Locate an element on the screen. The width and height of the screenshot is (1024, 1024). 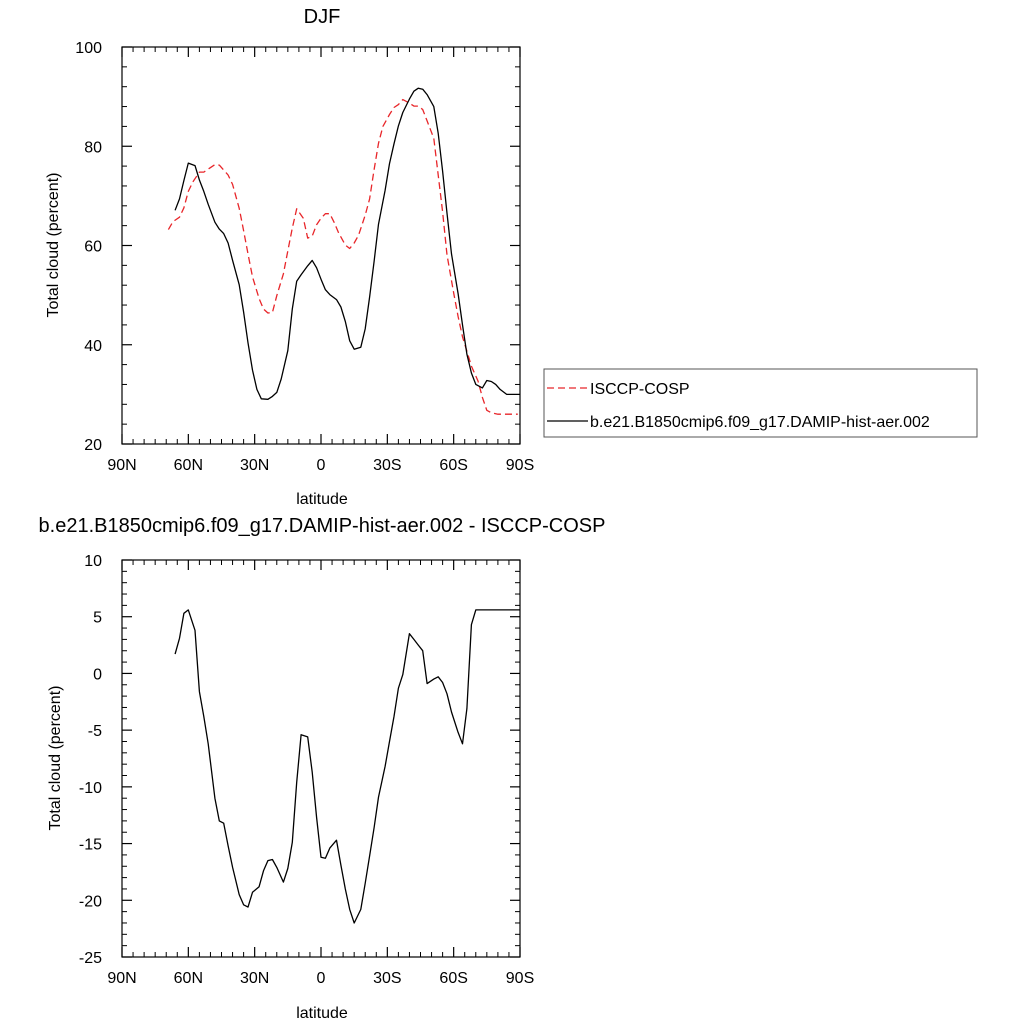
bottom-x-tick-label: 60N is located at coordinates (188, 978).